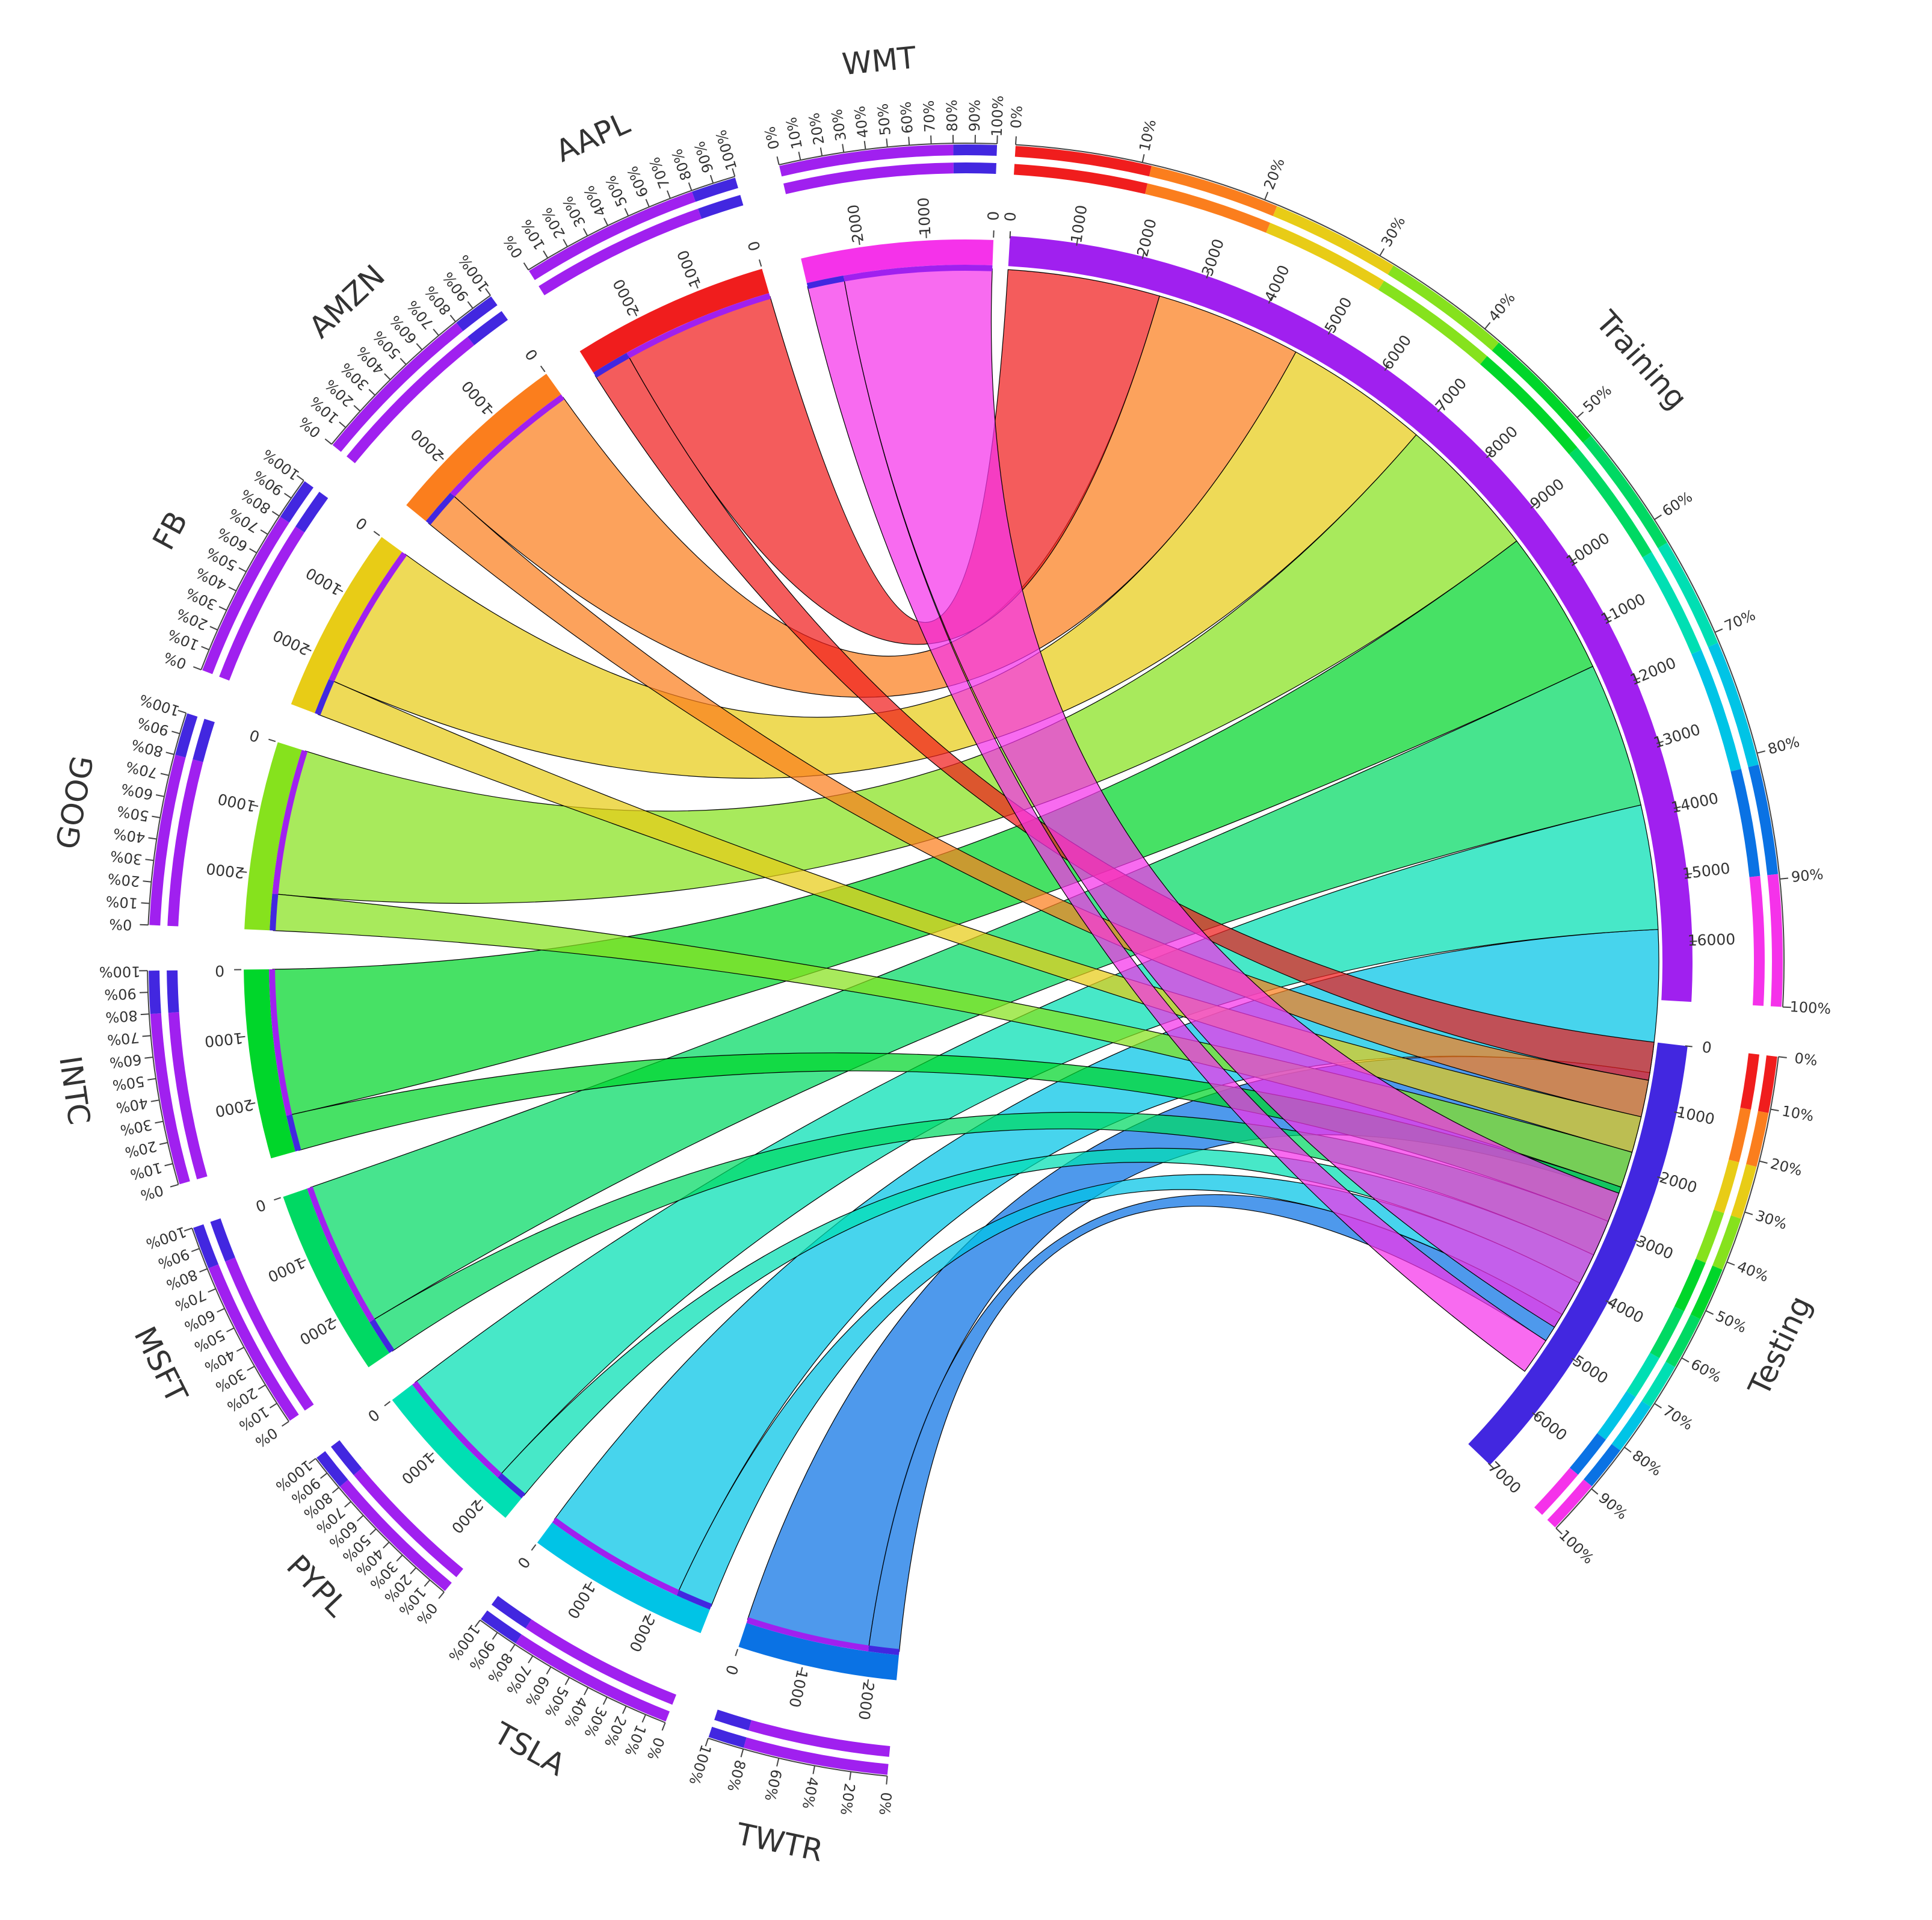 The height and width of the screenshot is (1920, 1932). I want to click on arc-goog, so click(273, 836).